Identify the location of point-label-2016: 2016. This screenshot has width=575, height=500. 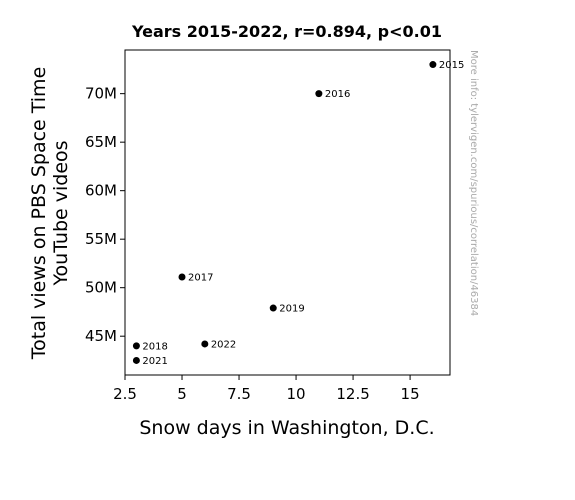
(337, 94).